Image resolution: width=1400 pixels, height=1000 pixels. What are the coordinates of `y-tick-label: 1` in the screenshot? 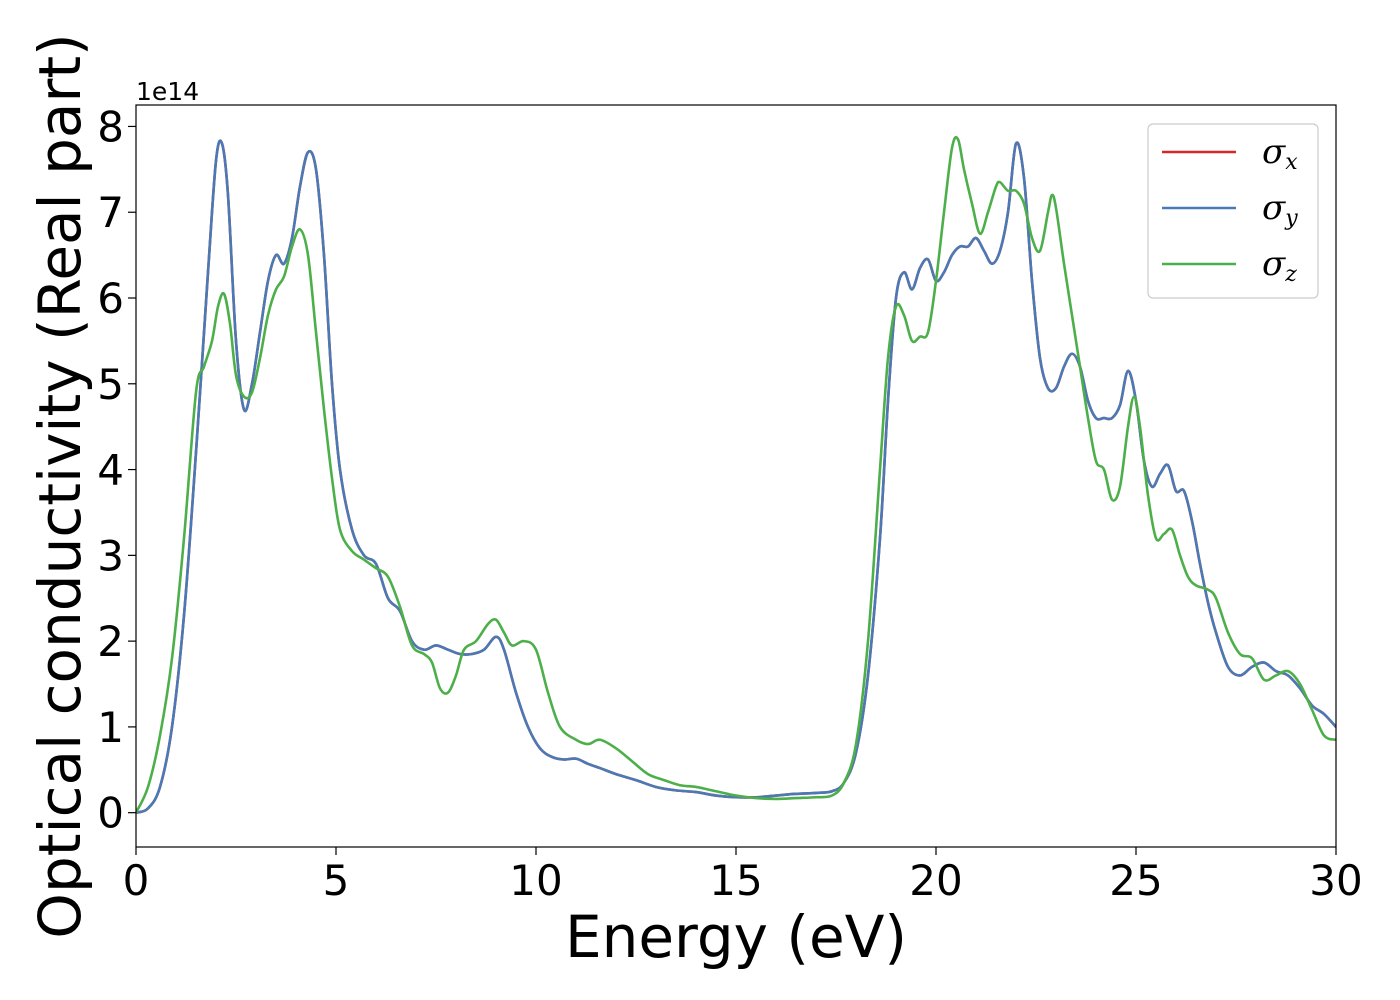 It's located at (110, 727).